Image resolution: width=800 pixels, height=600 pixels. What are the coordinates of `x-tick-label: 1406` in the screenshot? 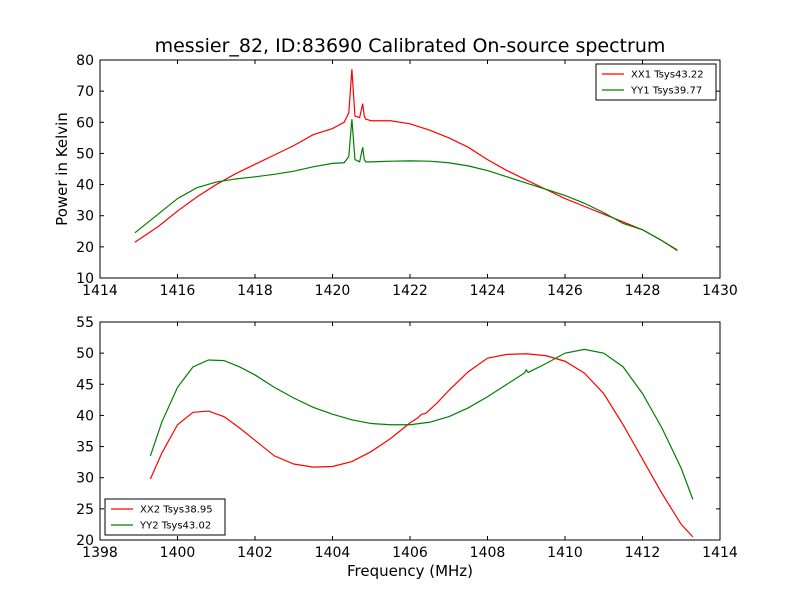 It's located at (410, 553).